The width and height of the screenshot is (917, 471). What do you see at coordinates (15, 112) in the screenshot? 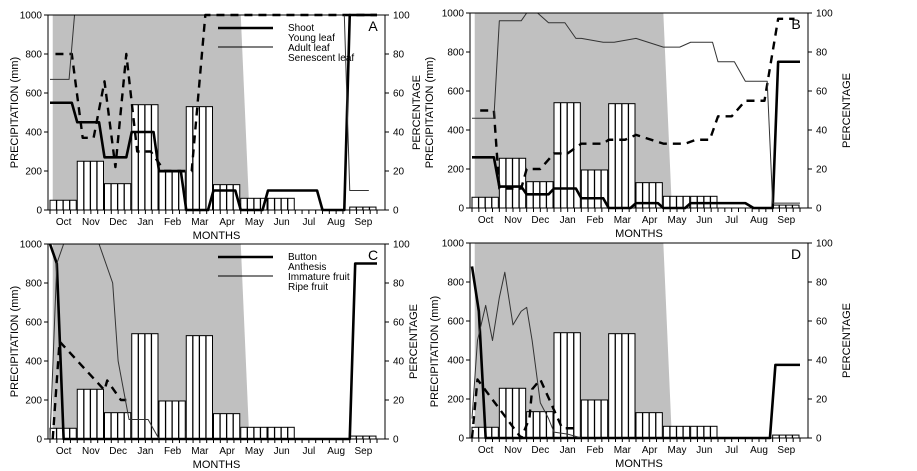
I see `y-axis-title-left: PRECIPITATION (mm)` at bounding box center [15, 112].